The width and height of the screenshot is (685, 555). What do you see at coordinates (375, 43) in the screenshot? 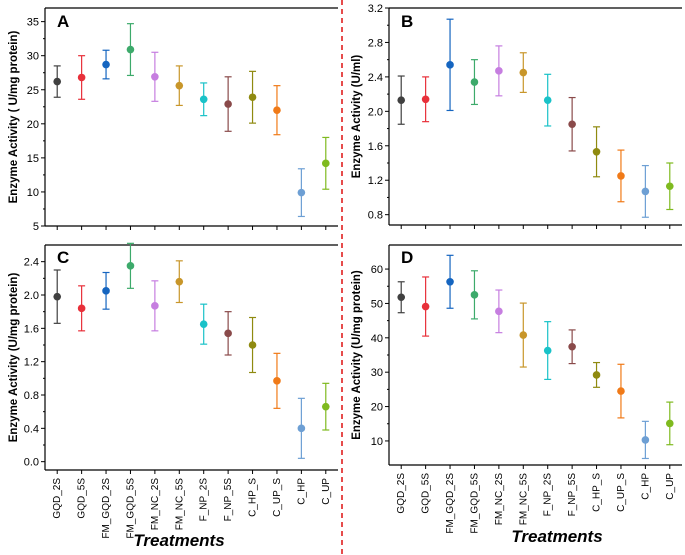
I see `y-tick-label: 2.8` at bounding box center [375, 43].